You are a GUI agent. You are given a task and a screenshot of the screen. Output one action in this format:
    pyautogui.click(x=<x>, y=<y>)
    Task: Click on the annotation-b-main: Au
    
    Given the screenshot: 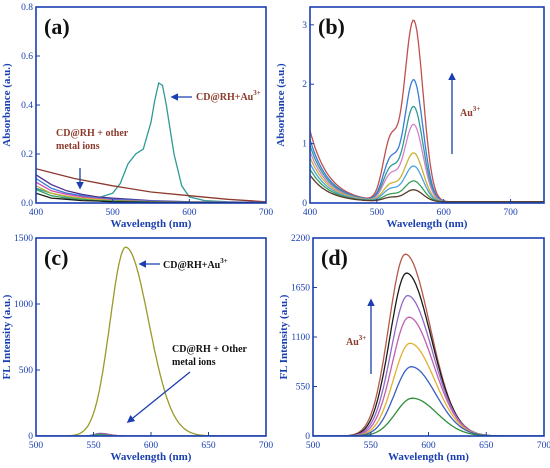 What is the action you would take?
    pyautogui.click(x=466, y=113)
    